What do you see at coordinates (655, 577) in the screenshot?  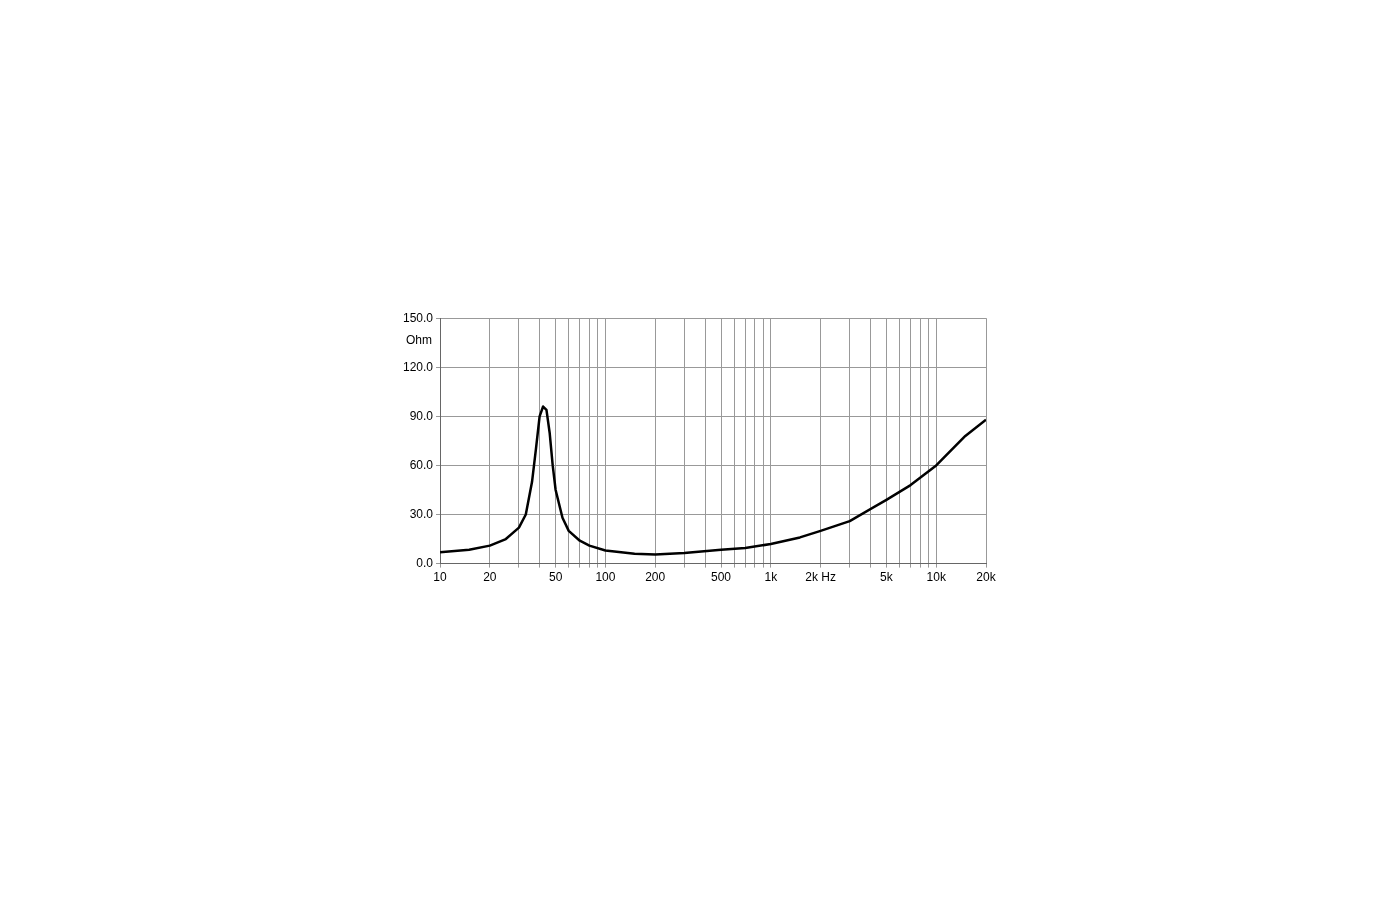 I see `x-tick-label: 200` at bounding box center [655, 577].